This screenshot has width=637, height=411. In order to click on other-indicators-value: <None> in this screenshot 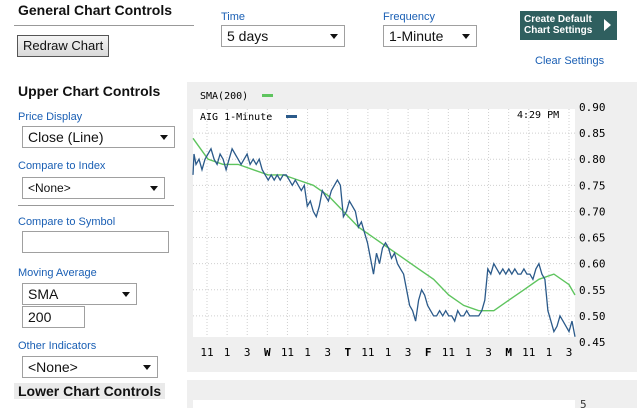, I will do `click(53, 367)`.